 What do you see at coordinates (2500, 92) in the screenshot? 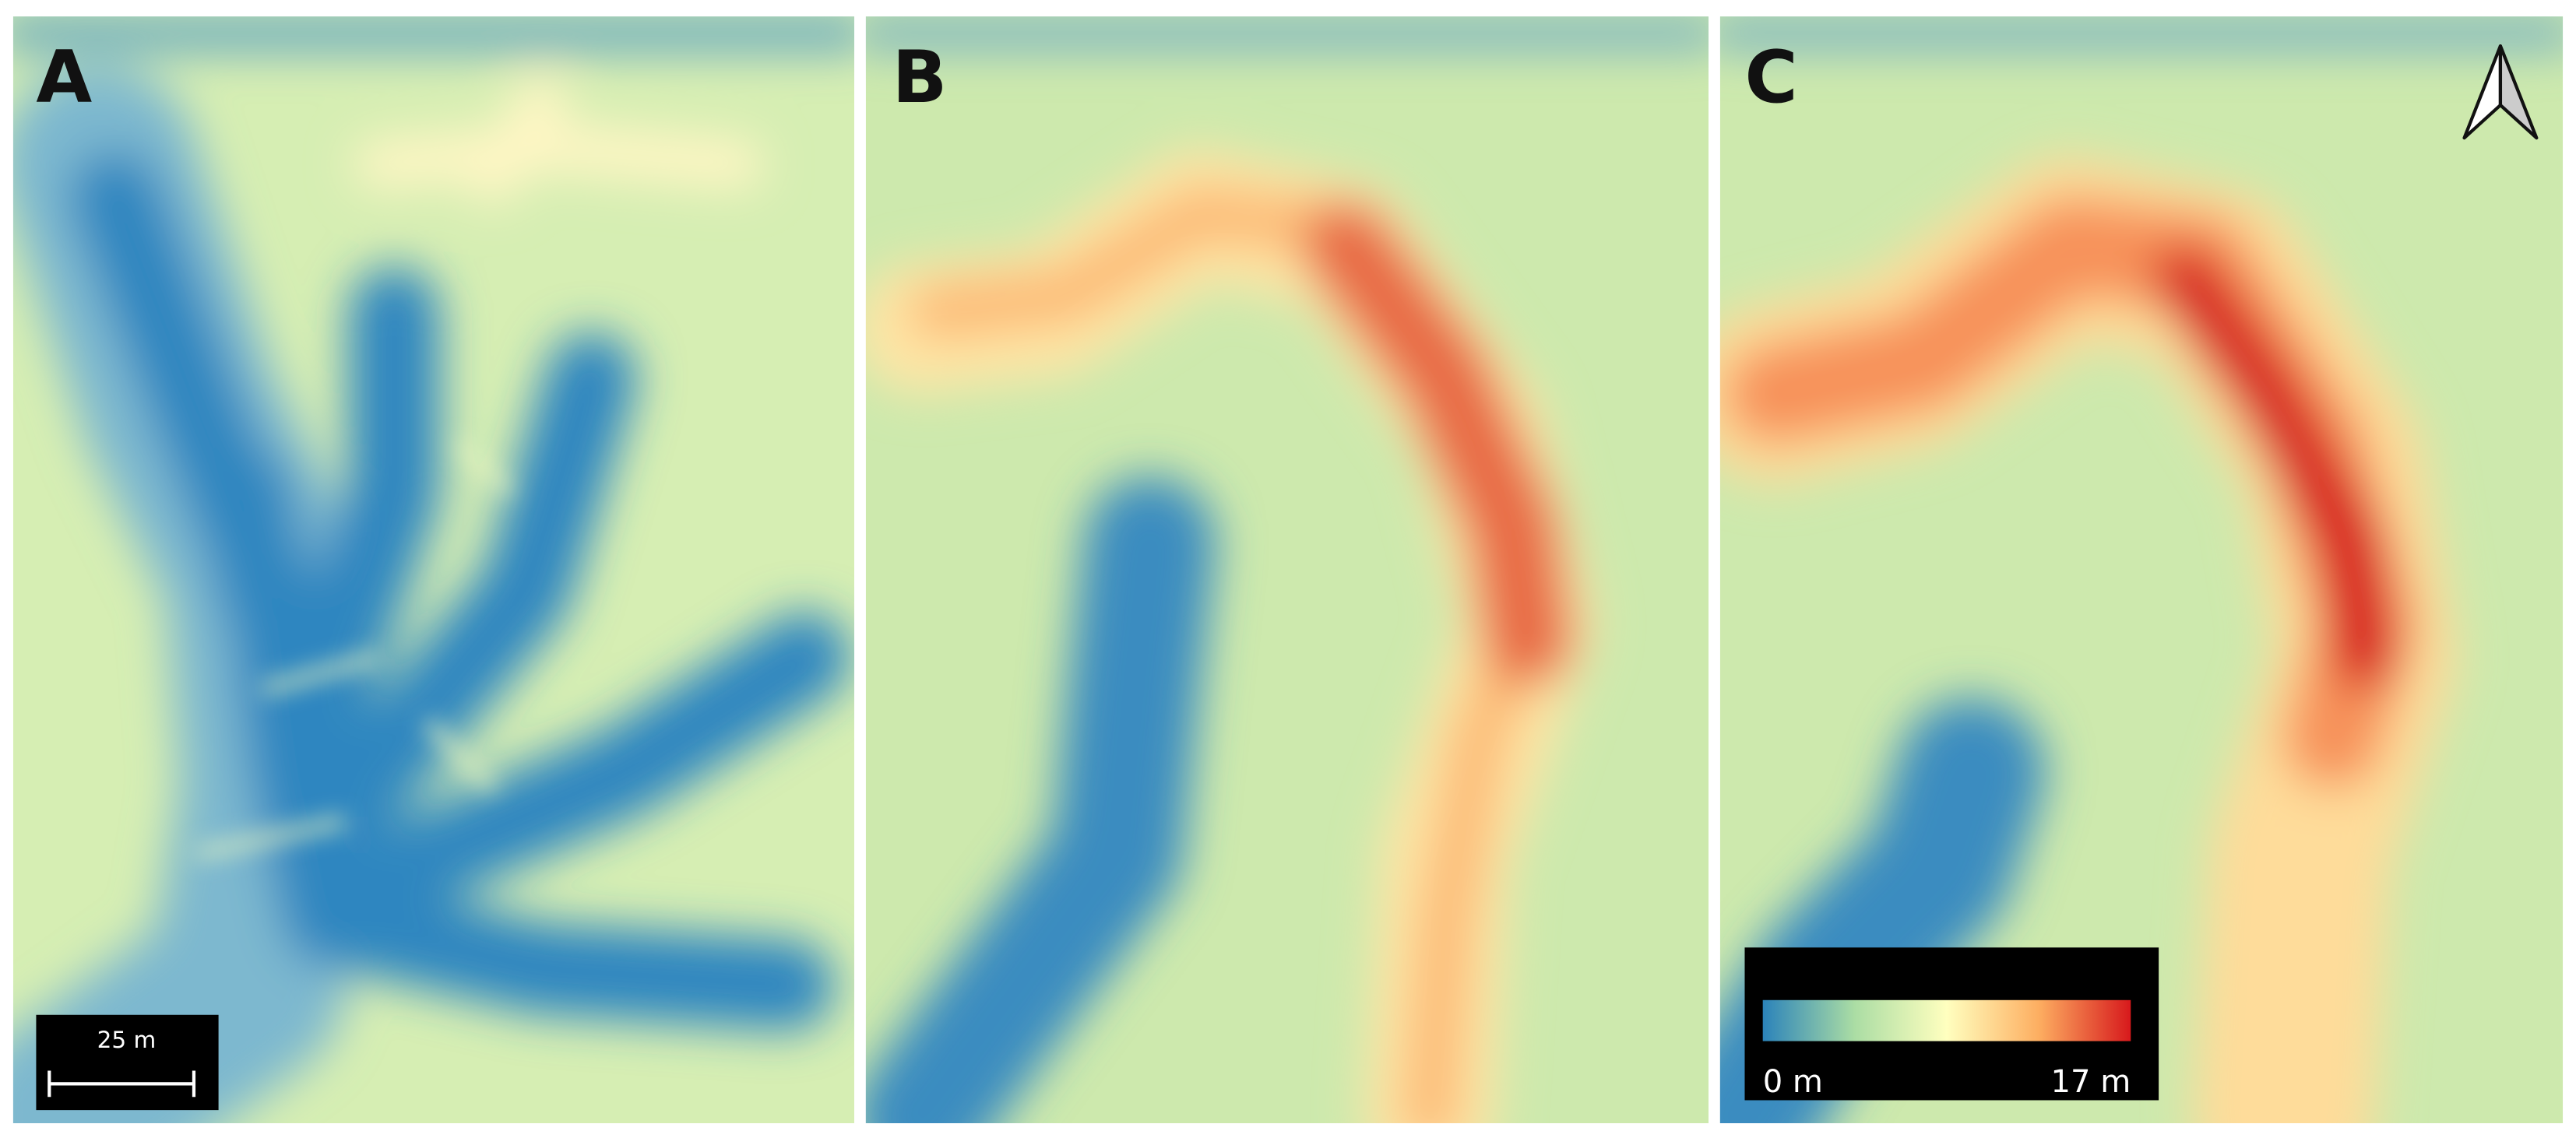
I see `north-arrow` at bounding box center [2500, 92].